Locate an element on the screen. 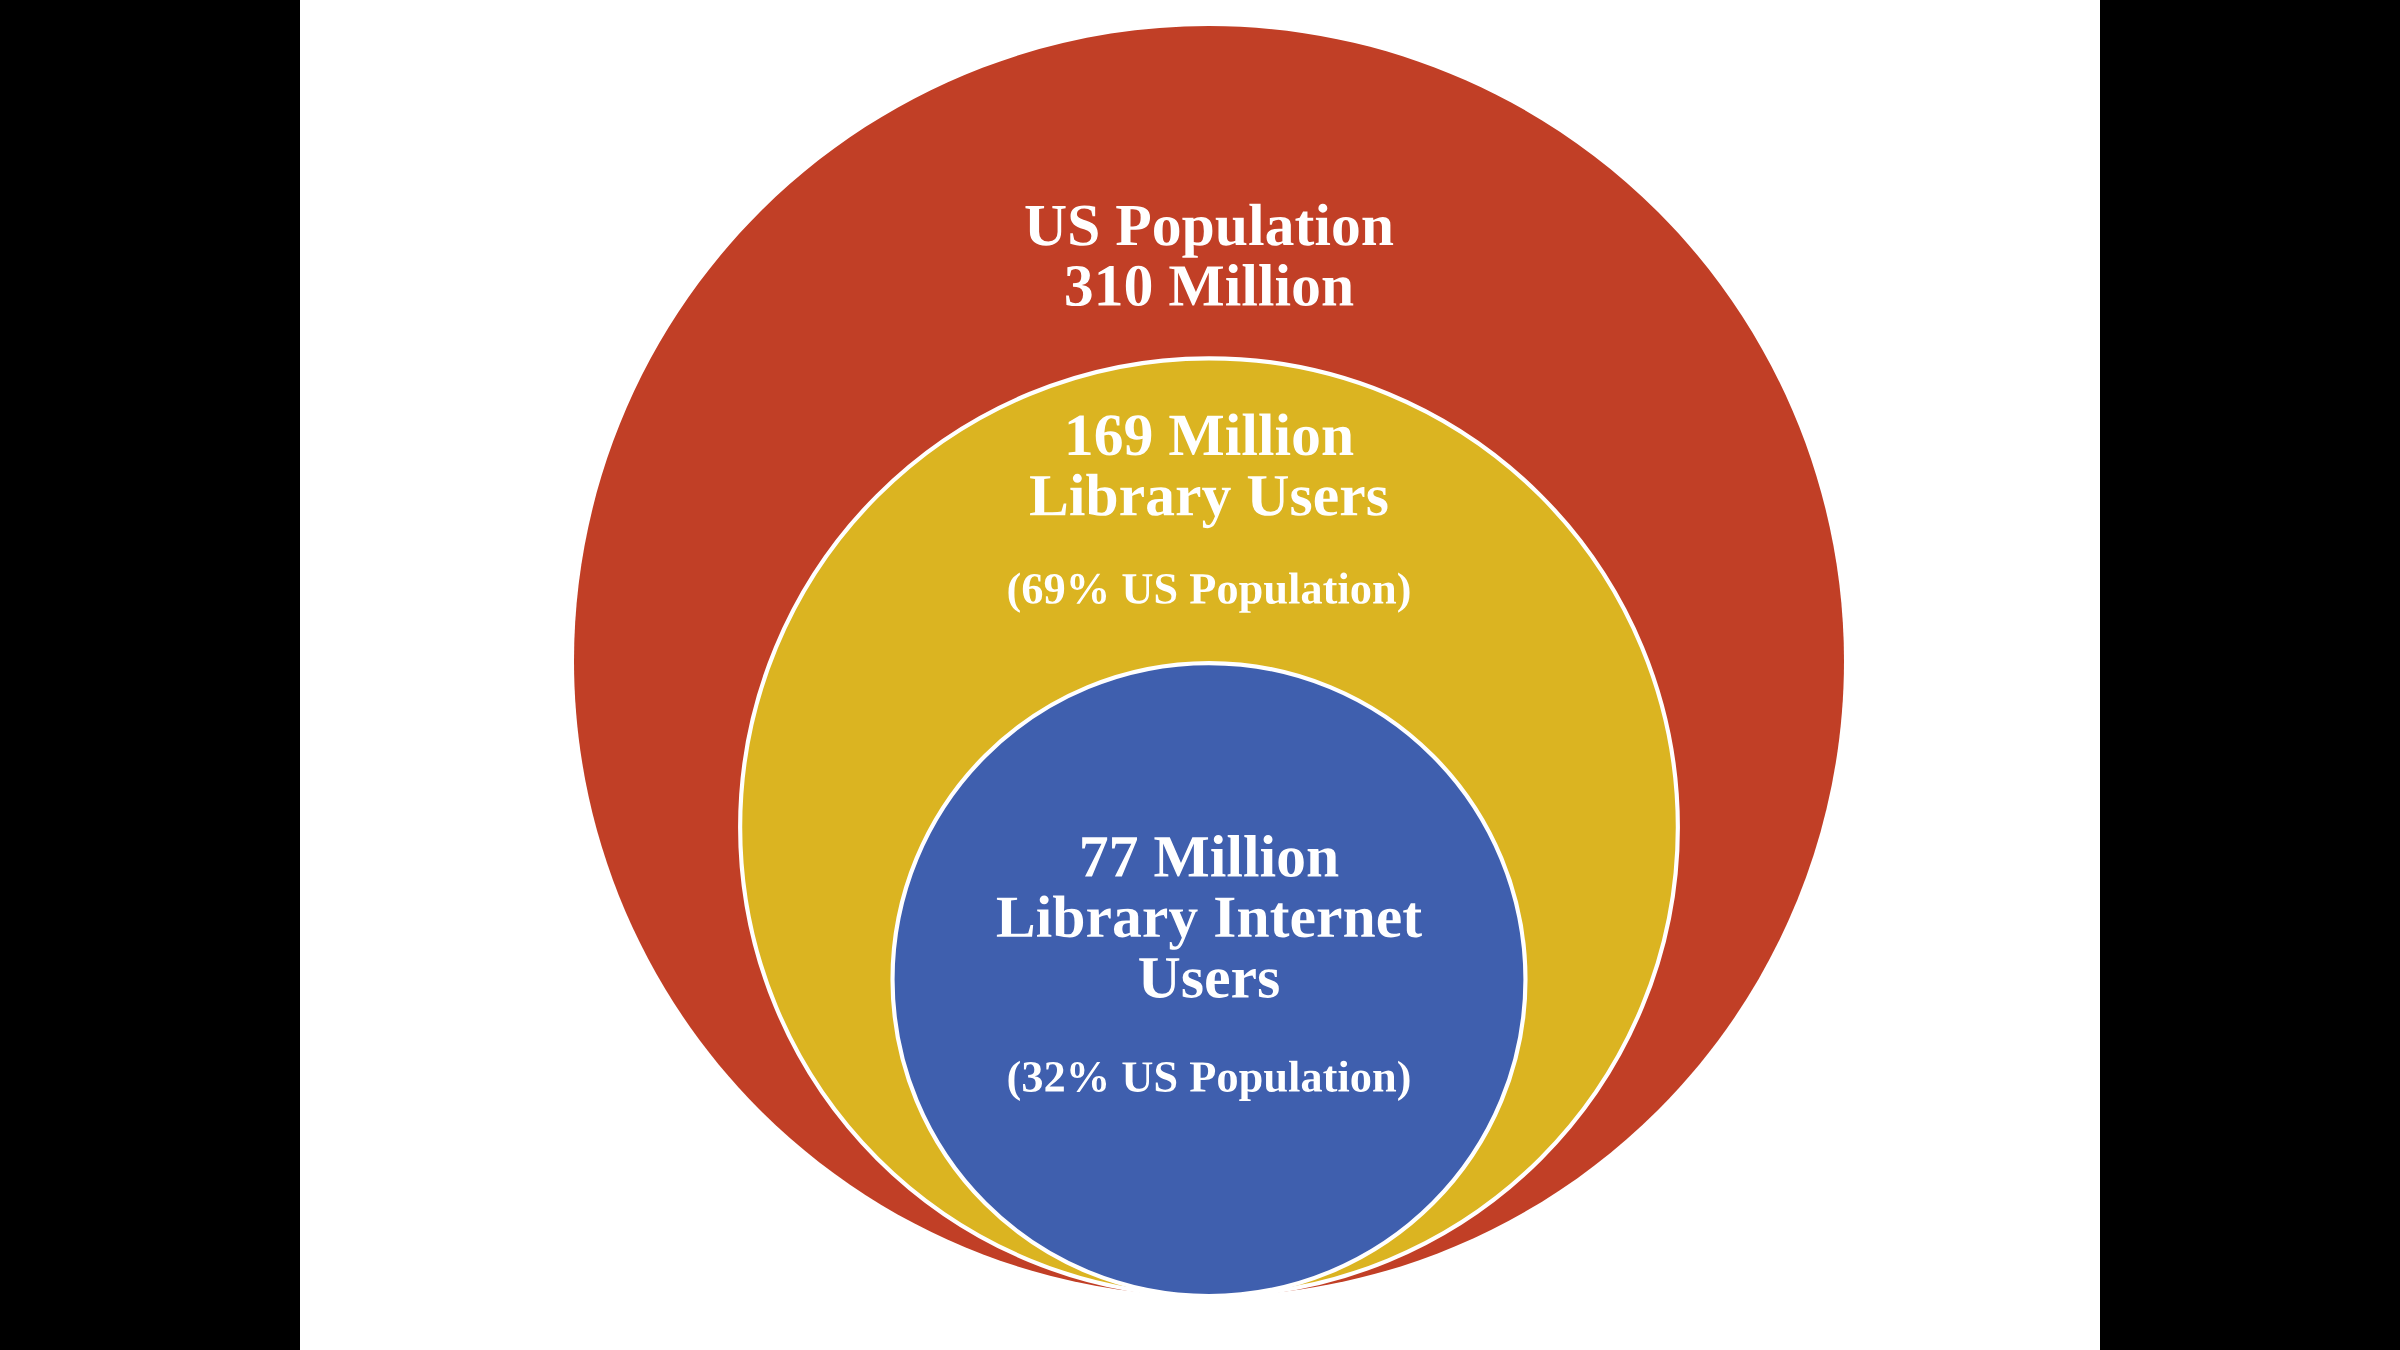  data-label: 77 Million Library Internet Users is located at coordinates (1209, 916).